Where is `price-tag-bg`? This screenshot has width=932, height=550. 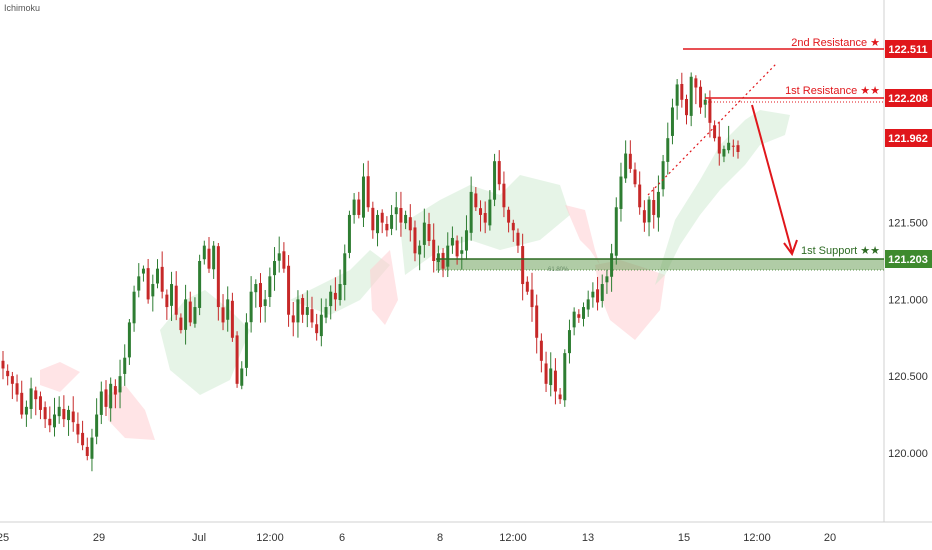 price-tag-bg is located at coordinates (908, 138).